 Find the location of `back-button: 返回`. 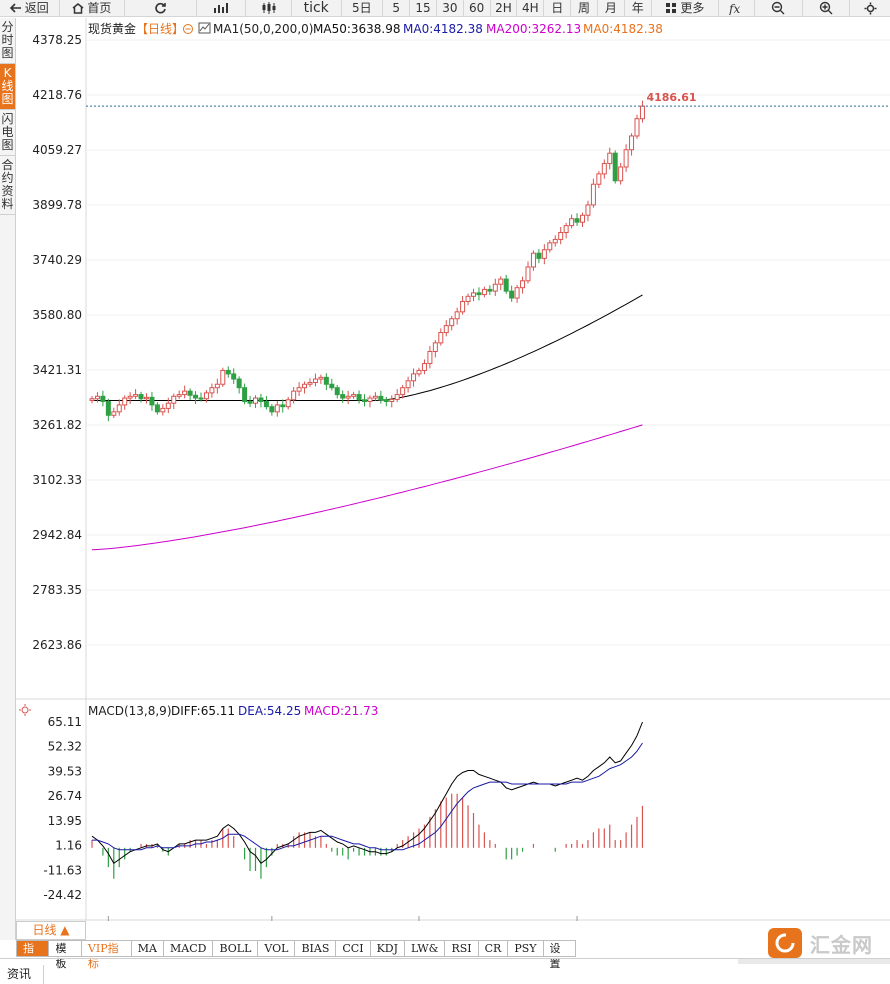

back-button: 返回 is located at coordinates (30, 8).